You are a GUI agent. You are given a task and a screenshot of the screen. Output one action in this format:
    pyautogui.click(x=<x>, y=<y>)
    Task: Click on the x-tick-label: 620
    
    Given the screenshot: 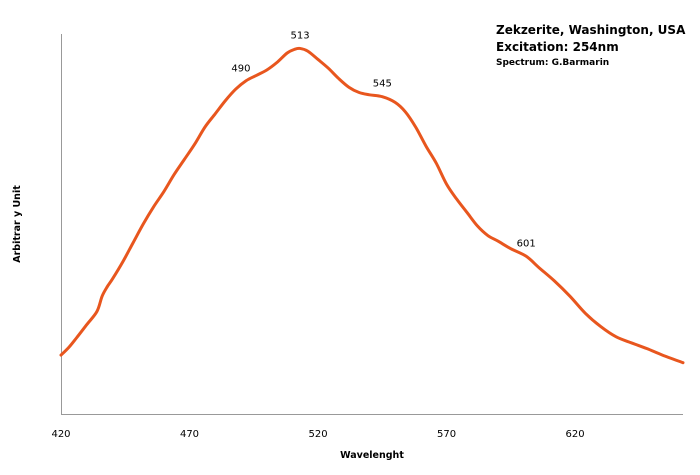 What is the action you would take?
    pyautogui.click(x=575, y=434)
    